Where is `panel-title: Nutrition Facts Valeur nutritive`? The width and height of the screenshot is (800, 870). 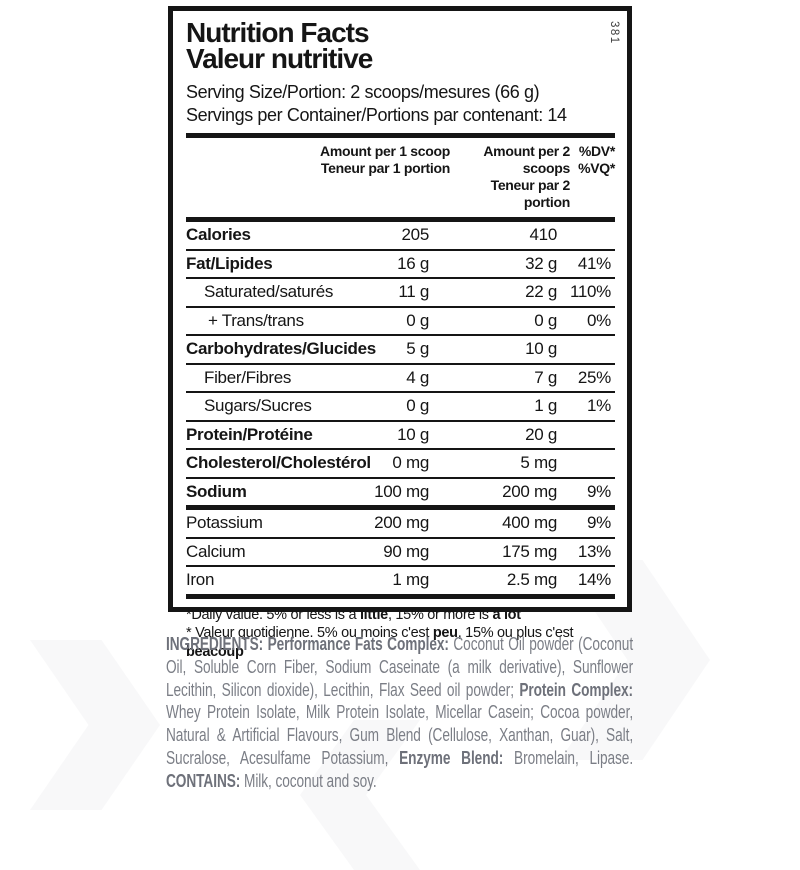 panel-title: Nutrition Facts Valeur nutritive is located at coordinates (400, 45).